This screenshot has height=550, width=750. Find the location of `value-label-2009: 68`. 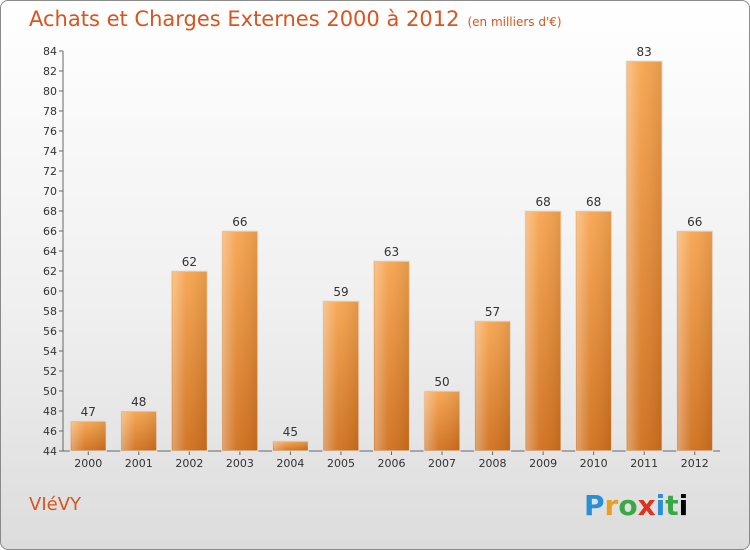

value-label-2009: 68 is located at coordinates (542, 202).